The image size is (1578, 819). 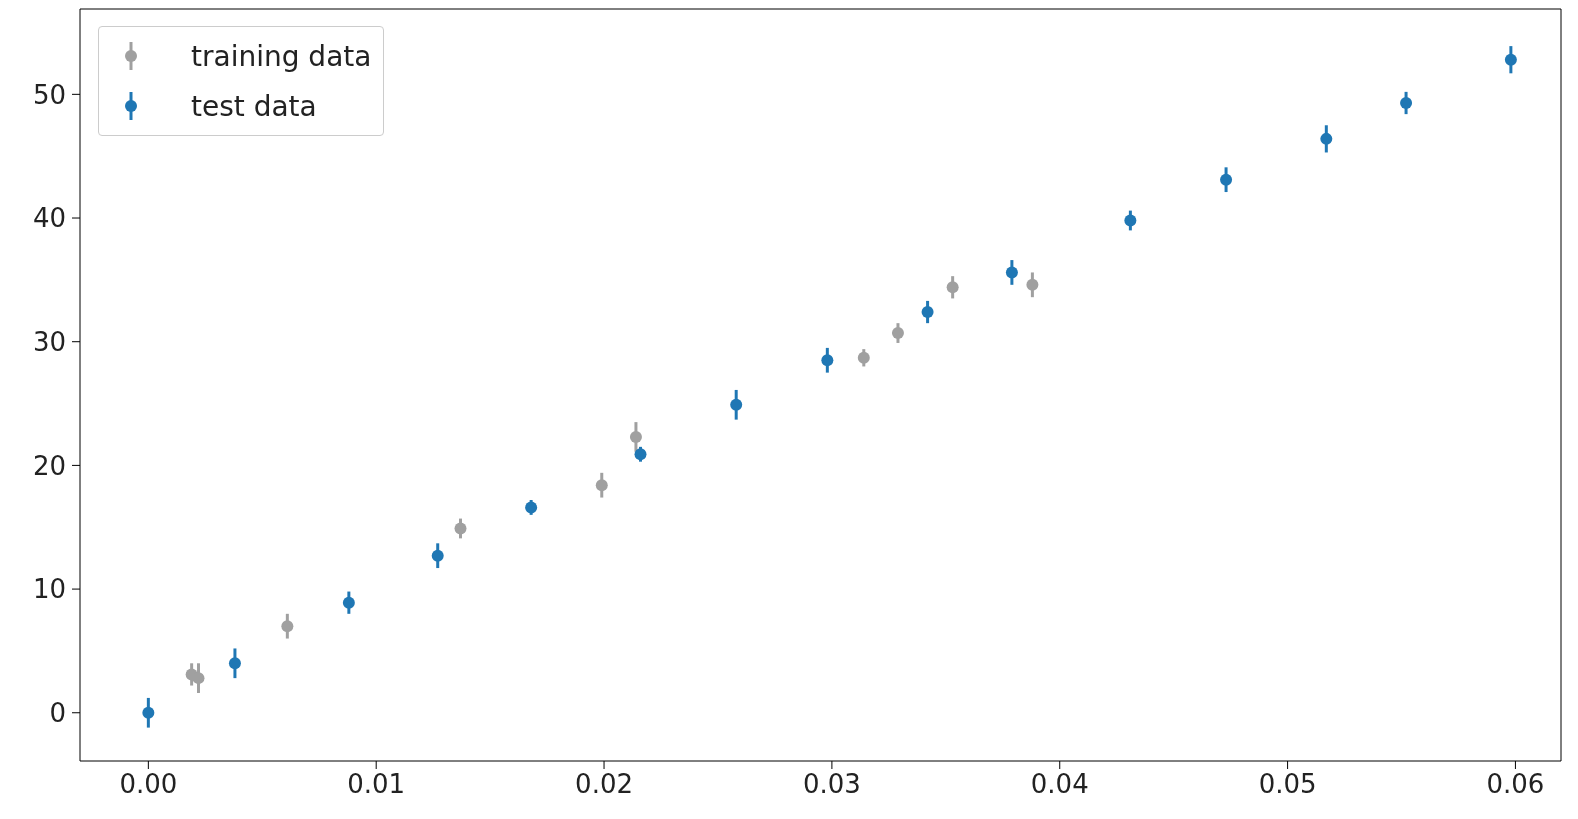 What do you see at coordinates (376, 784) in the screenshot?
I see `x-tick-label: 0.01` at bounding box center [376, 784].